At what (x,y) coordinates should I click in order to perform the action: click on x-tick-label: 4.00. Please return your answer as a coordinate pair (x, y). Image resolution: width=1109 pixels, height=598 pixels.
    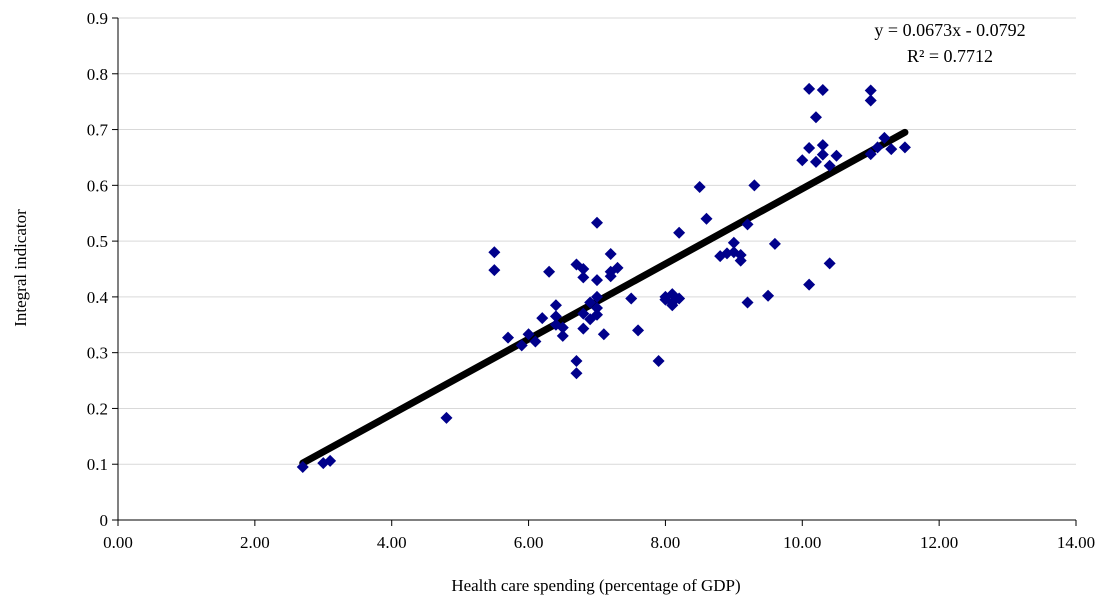
    Looking at the image, I should click on (392, 542).